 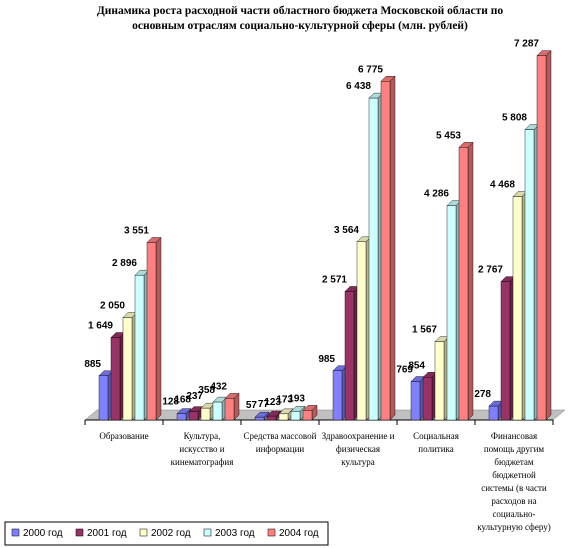 I want to click on value-label: 4 468, so click(x=502, y=185).